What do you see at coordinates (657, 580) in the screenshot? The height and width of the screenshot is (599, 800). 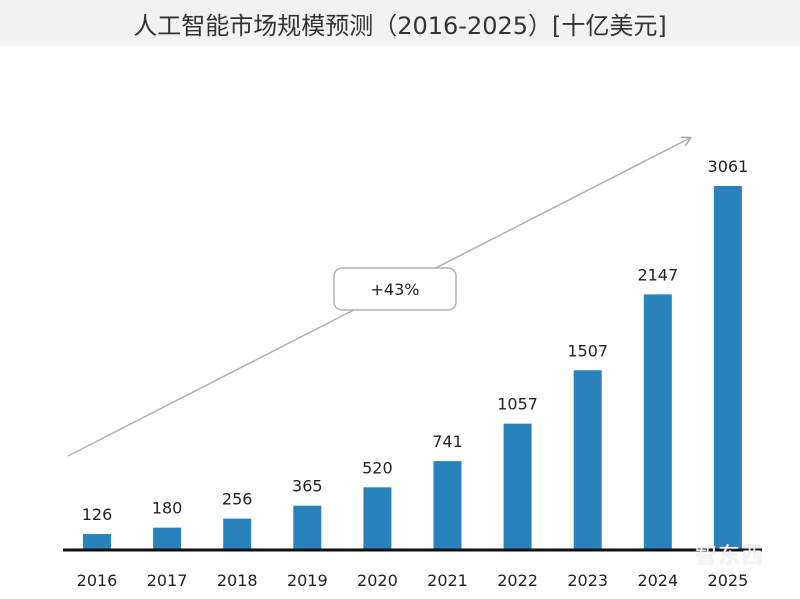 I see `x-tick-label-2024: 2024` at bounding box center [657, 580].